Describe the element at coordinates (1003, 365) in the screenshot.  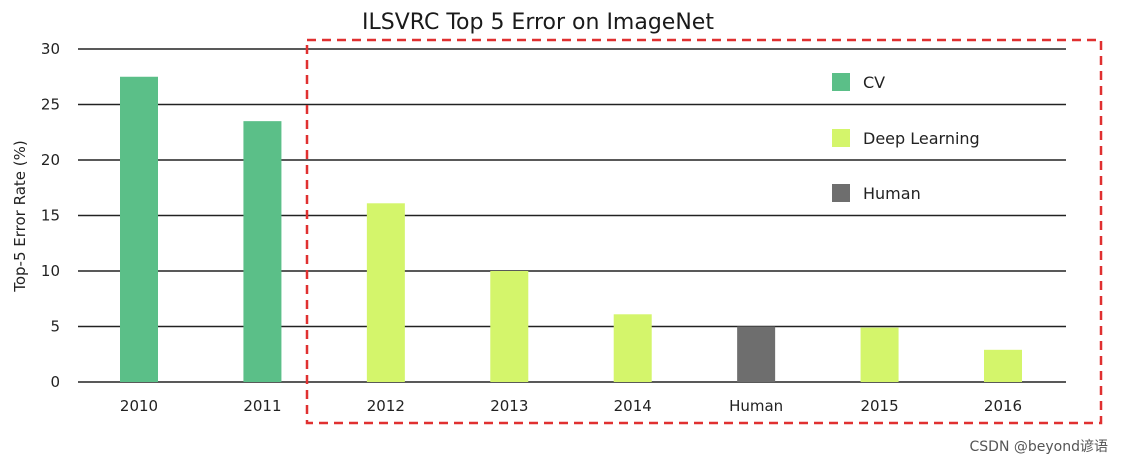
I see `bar-2016` at that location.